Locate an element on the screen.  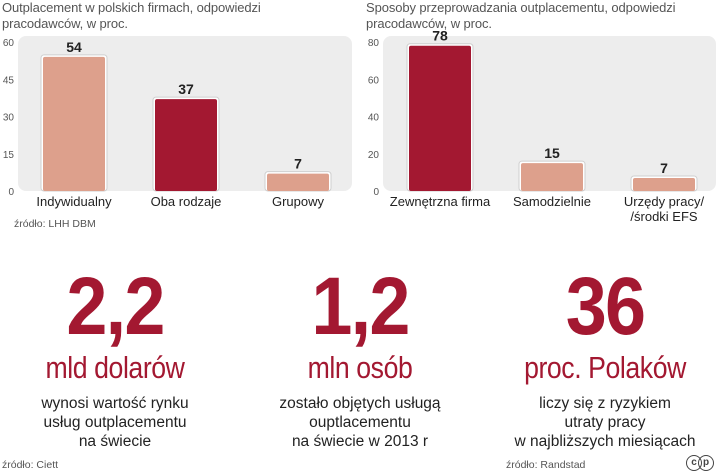
stat-3-desc-line: liczy się z ryzykiem is located at coordinates (605, 403).